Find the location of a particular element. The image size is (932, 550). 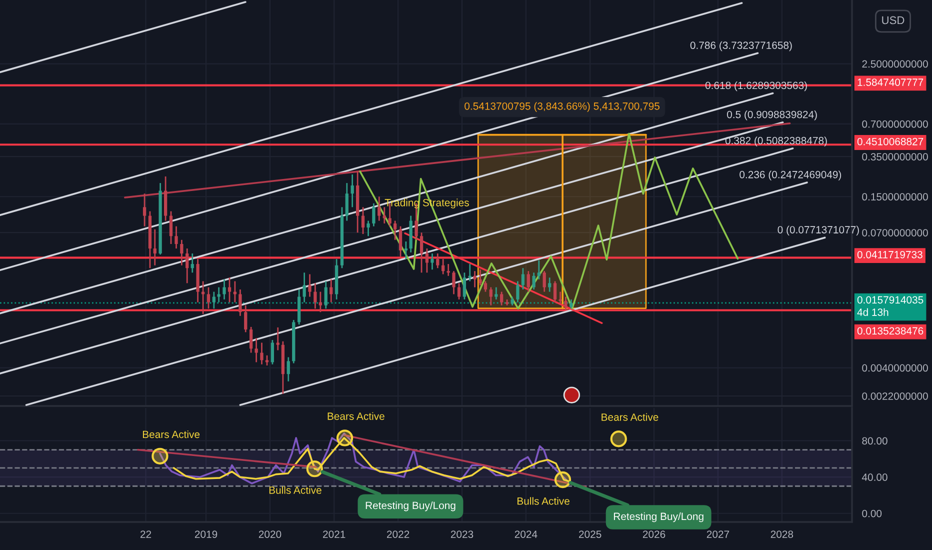

x-tick-label: 2025 is located at coordinates (590, 534).